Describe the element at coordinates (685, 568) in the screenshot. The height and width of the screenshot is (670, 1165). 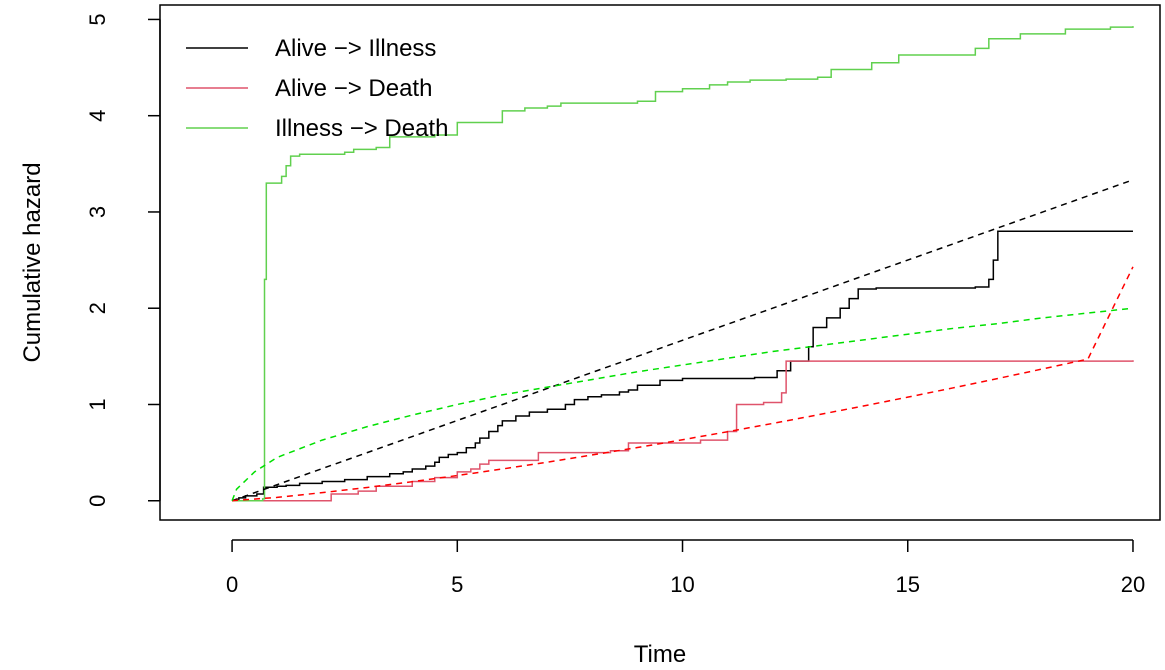
I see `x-axis: 0 5 10 15 20` at that location.